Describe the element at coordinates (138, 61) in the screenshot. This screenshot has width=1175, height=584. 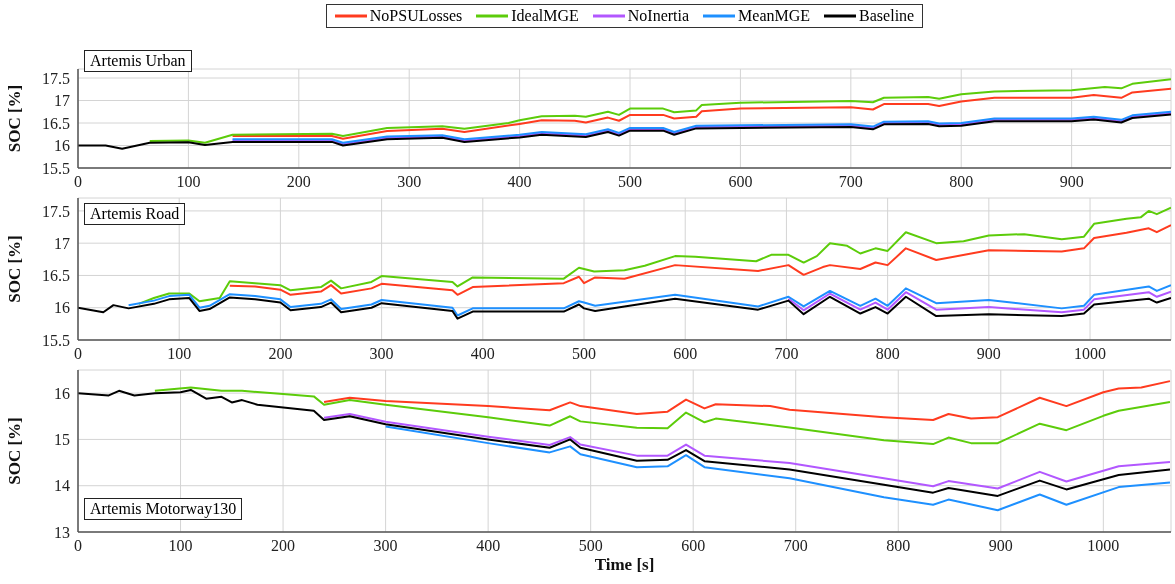
I see `annotation: Artemis Urban` at that location.